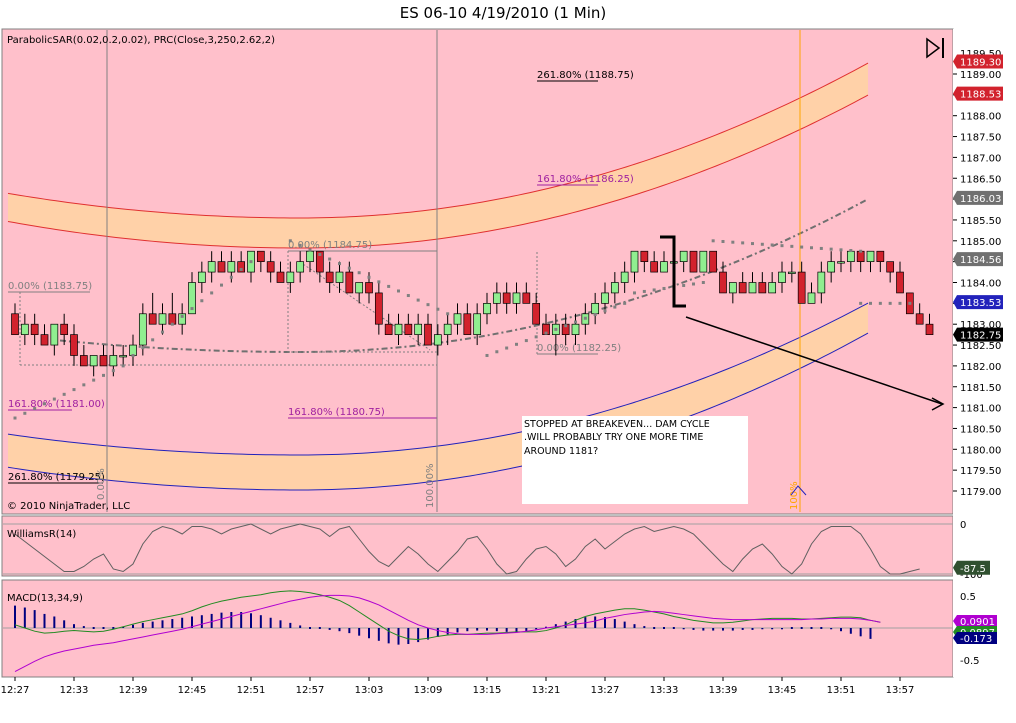 The height and width of the screenshot is (723, 1016). Describe the element at coordinates (487, 690) in the screenshot. I see `x-tick-label: 13:15` at that location.